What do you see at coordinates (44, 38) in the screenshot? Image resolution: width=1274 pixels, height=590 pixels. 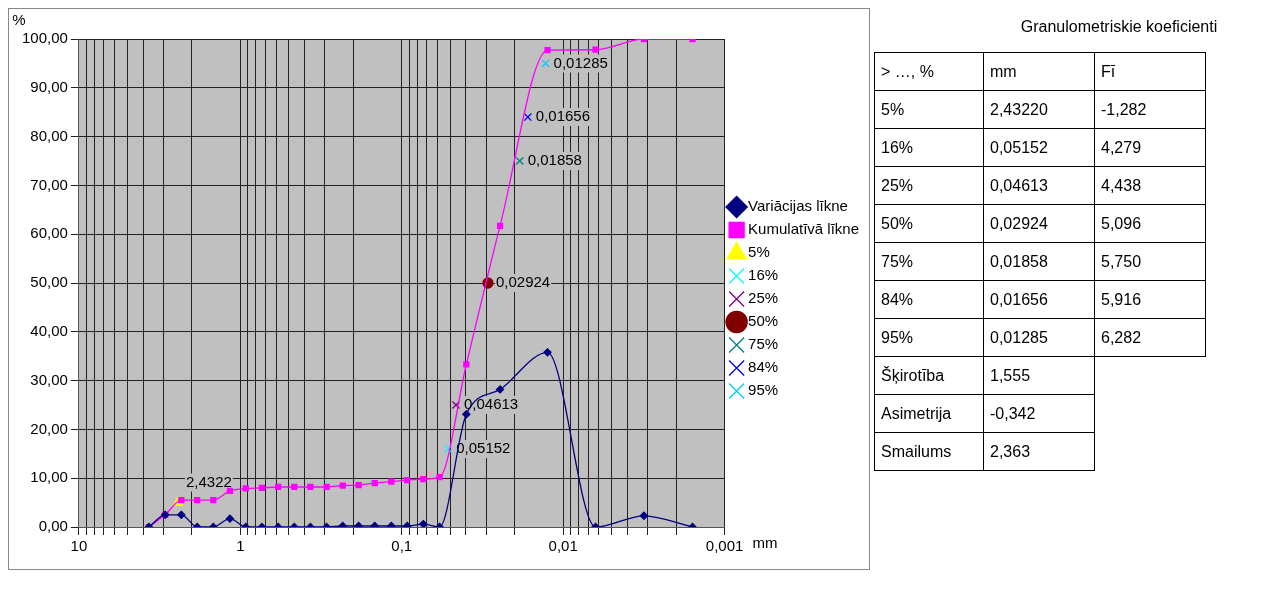 I see `y-tick-label: 100,00` at bounding box center [44, 38].